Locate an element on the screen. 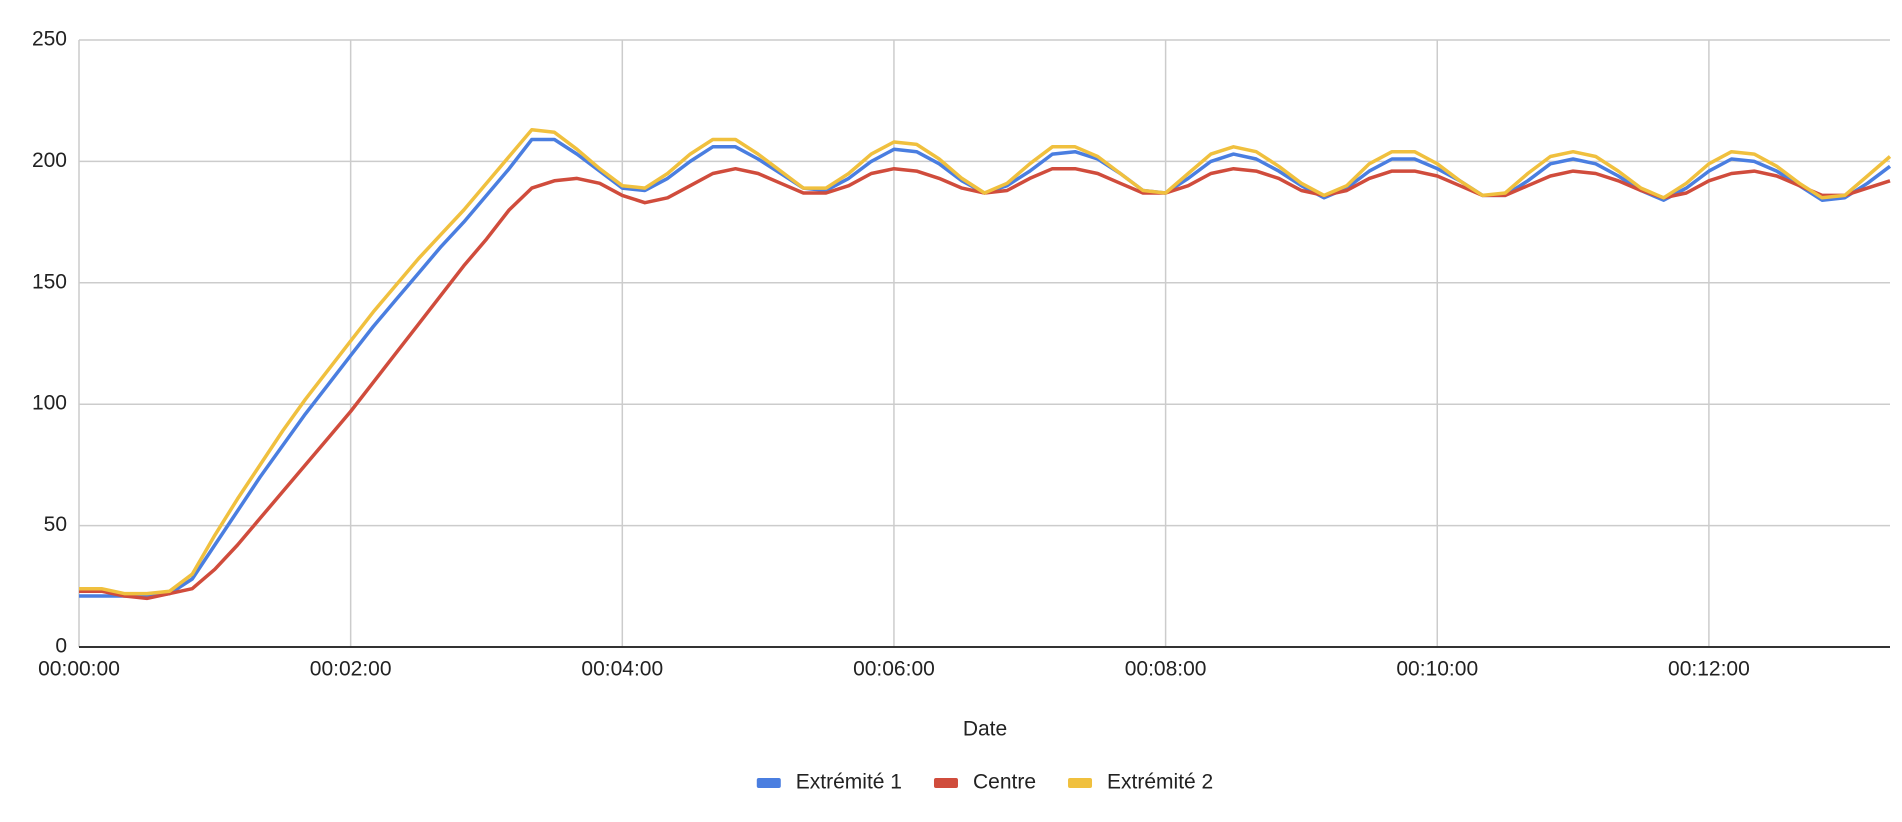 The height and width of the screenshot is (822, 1902). legend-label: Extrémité 2 is located at coordinates (1160, 782).